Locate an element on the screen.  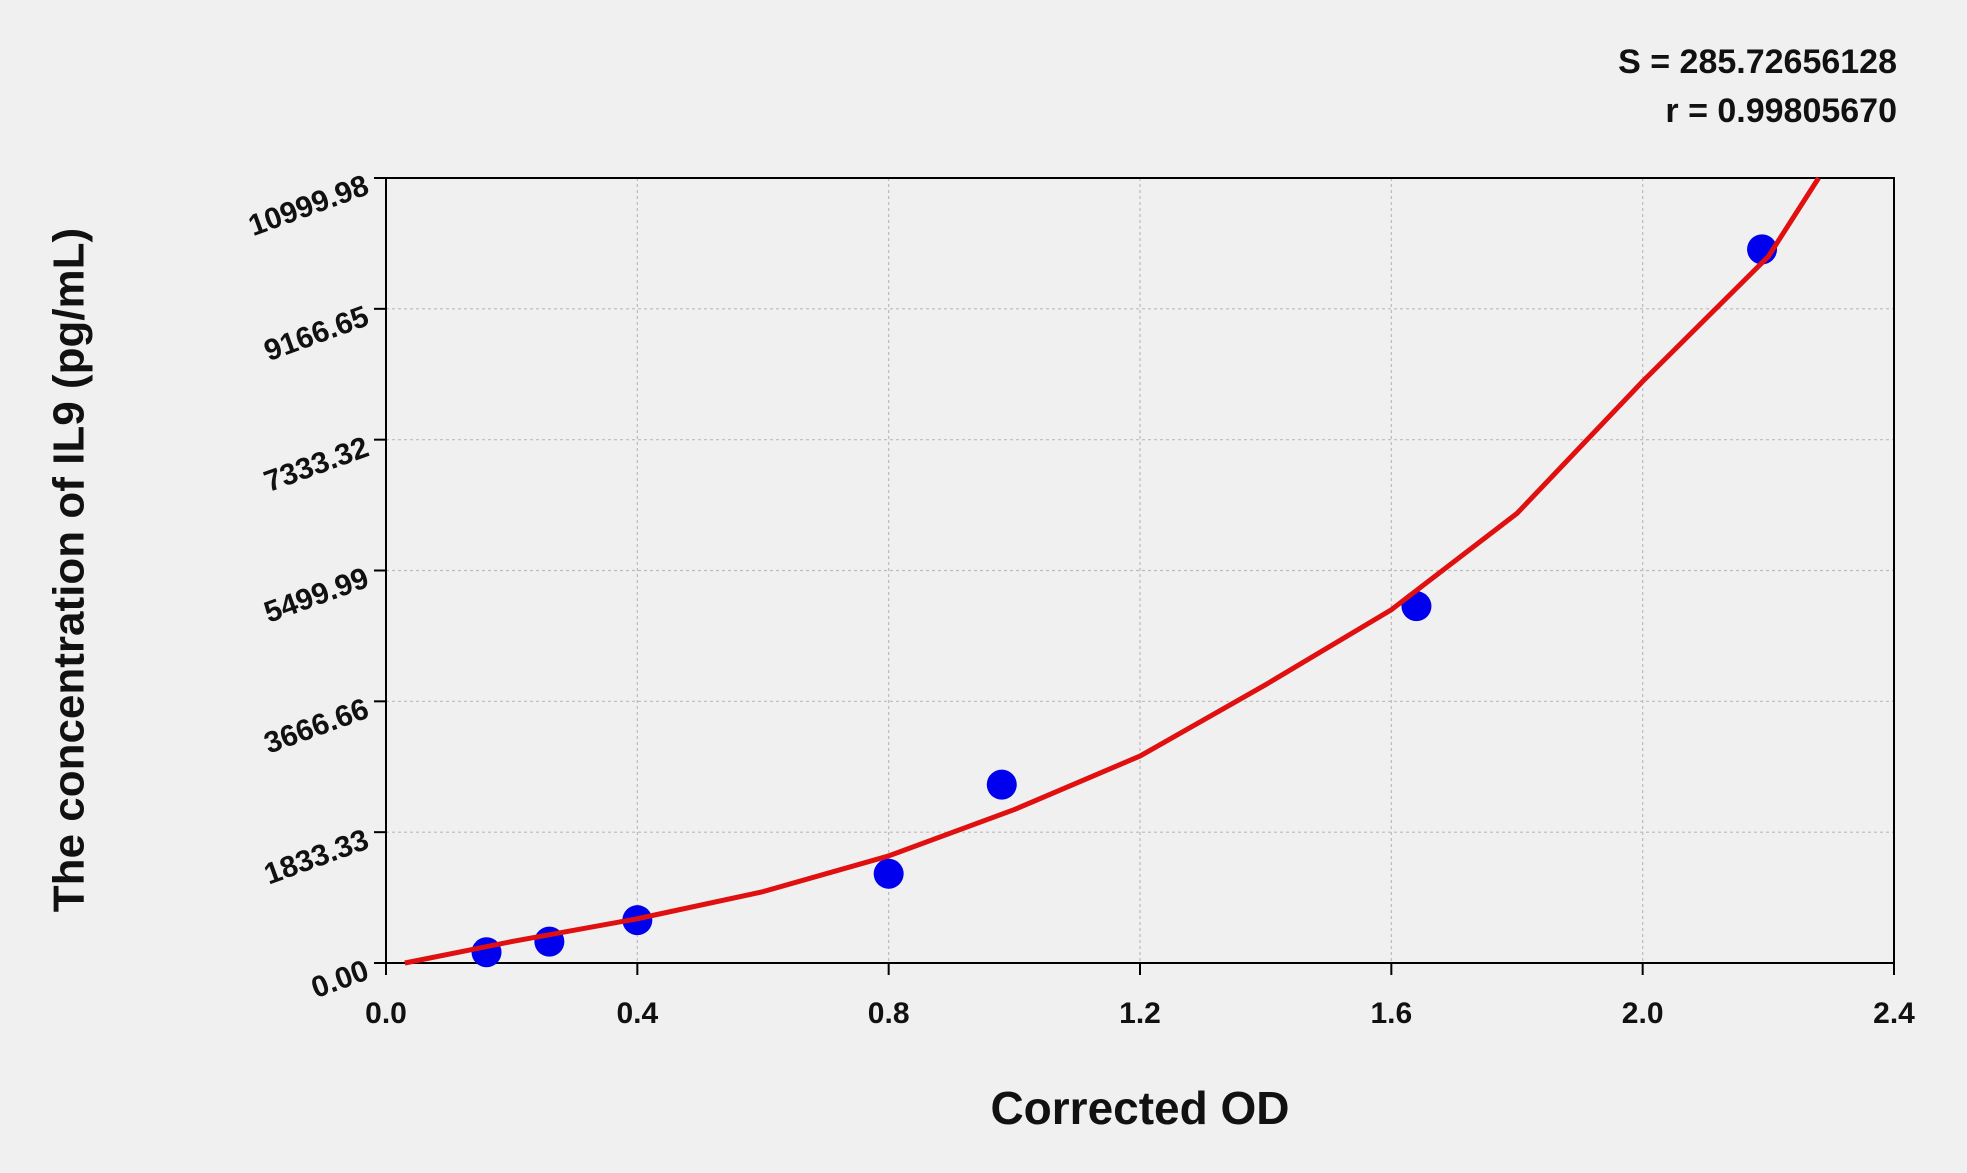
x-tick-label: 0.4 is located at coordinates (637, 1013).